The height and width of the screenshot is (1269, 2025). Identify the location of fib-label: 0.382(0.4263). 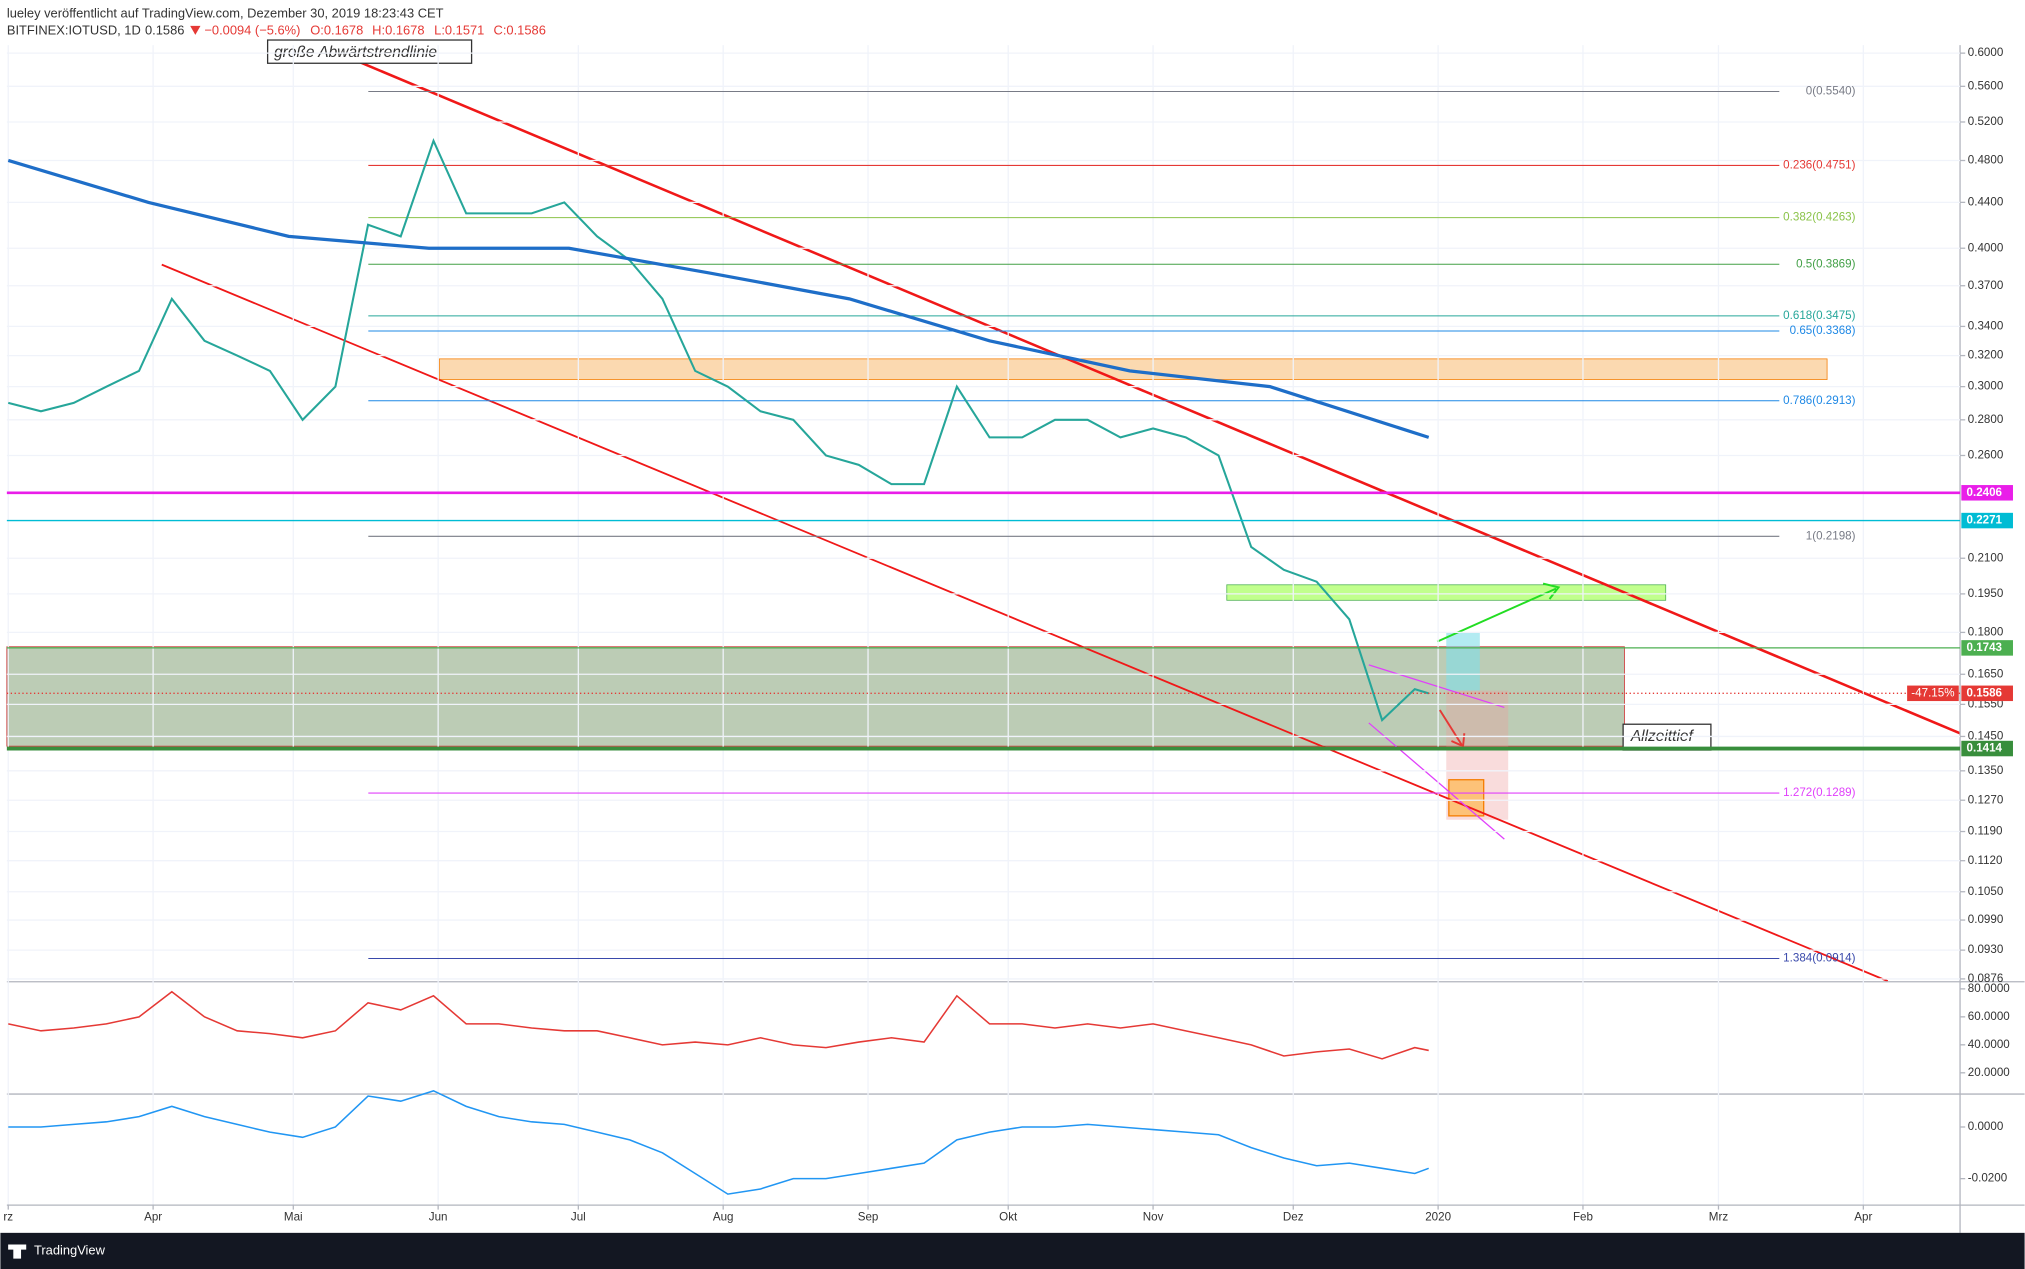
(1819, 217).